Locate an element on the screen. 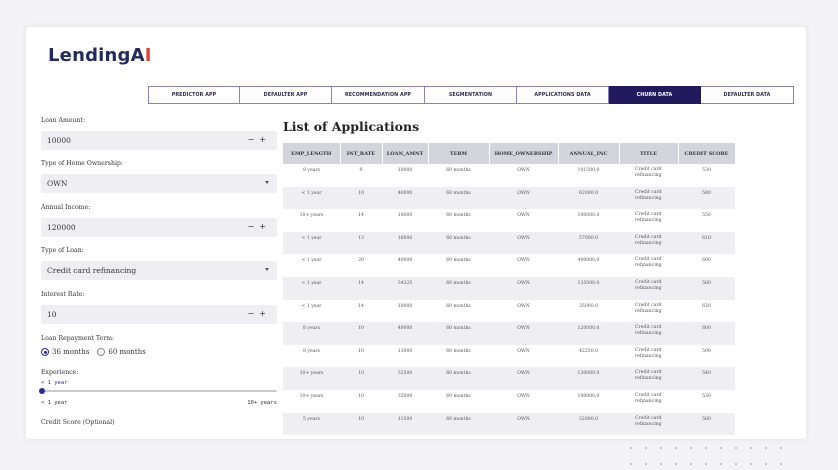 Image resolution: width=838 pixels, height=470 pixels. tab-applications-data: APPLICATIONS DATA is located at coordinates (563, 95).